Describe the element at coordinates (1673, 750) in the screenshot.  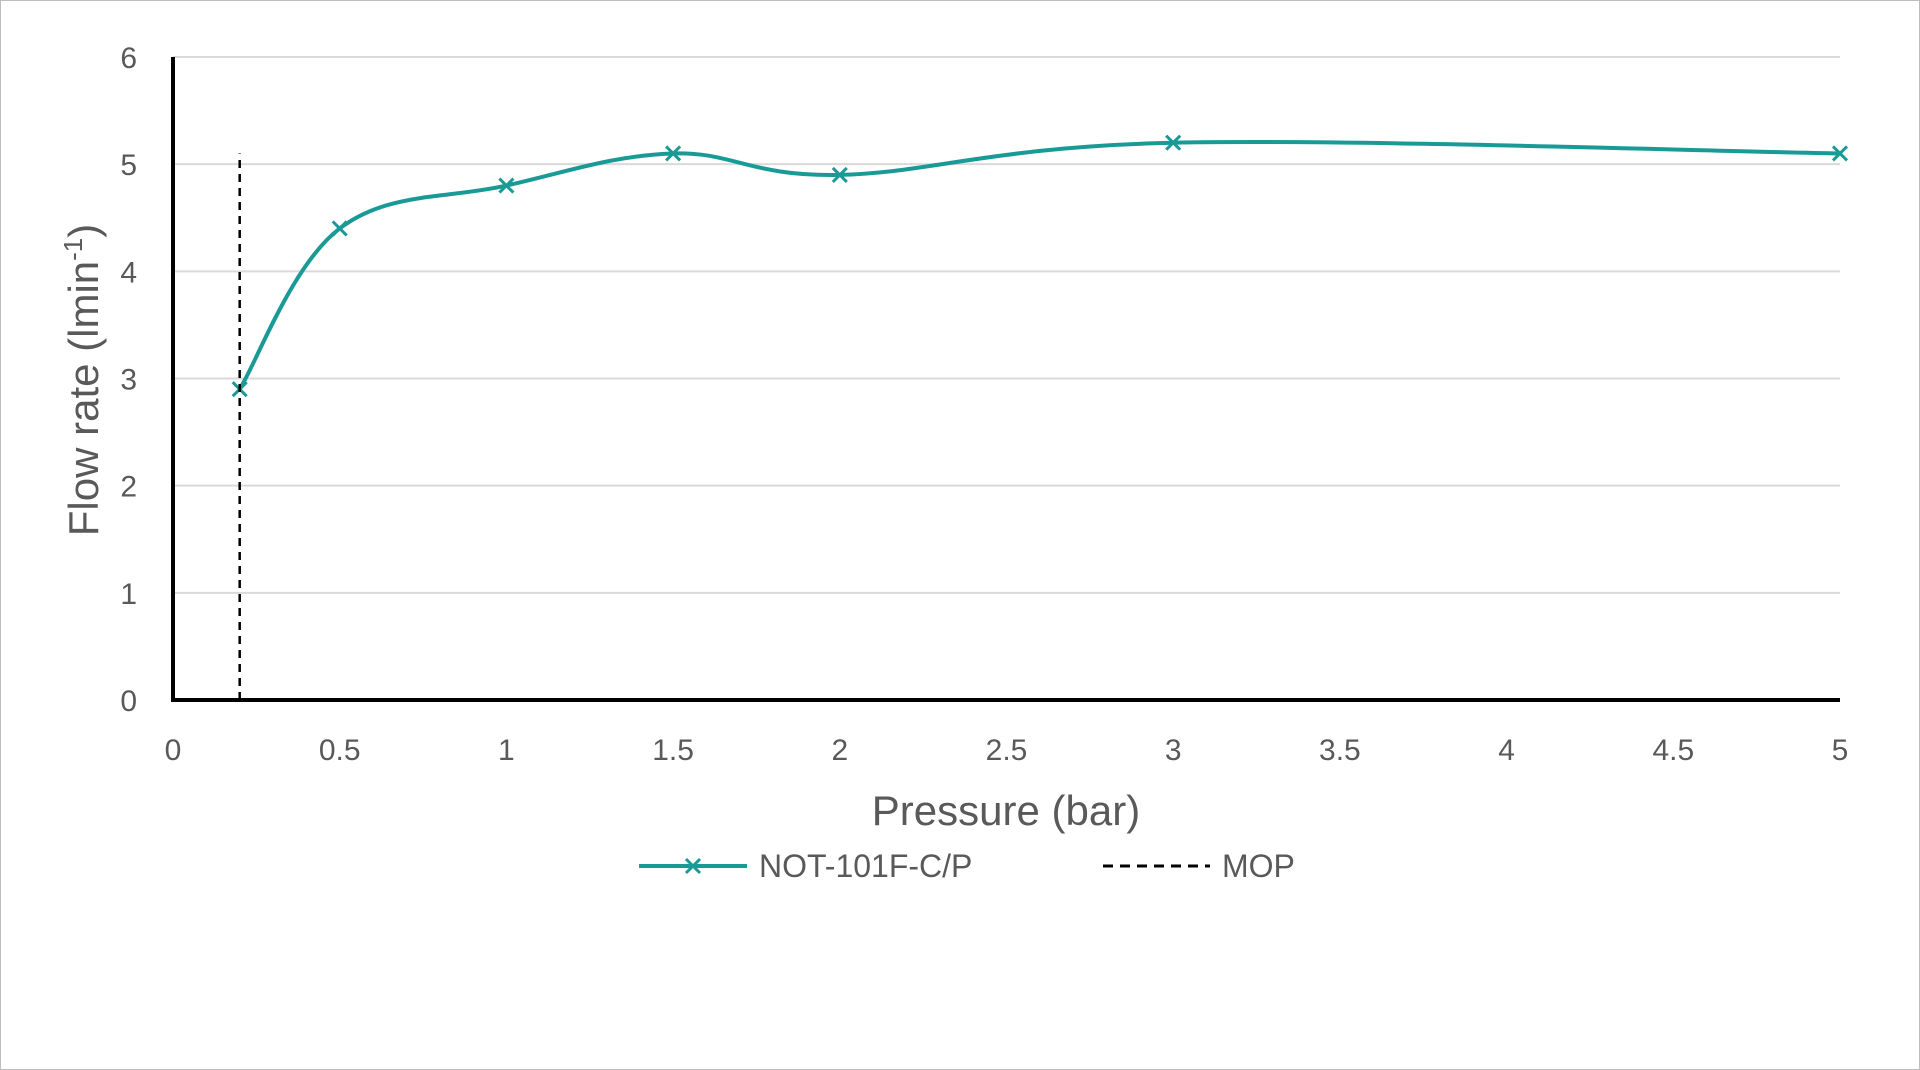
I see `x-tick-label: 4.5` at that location.